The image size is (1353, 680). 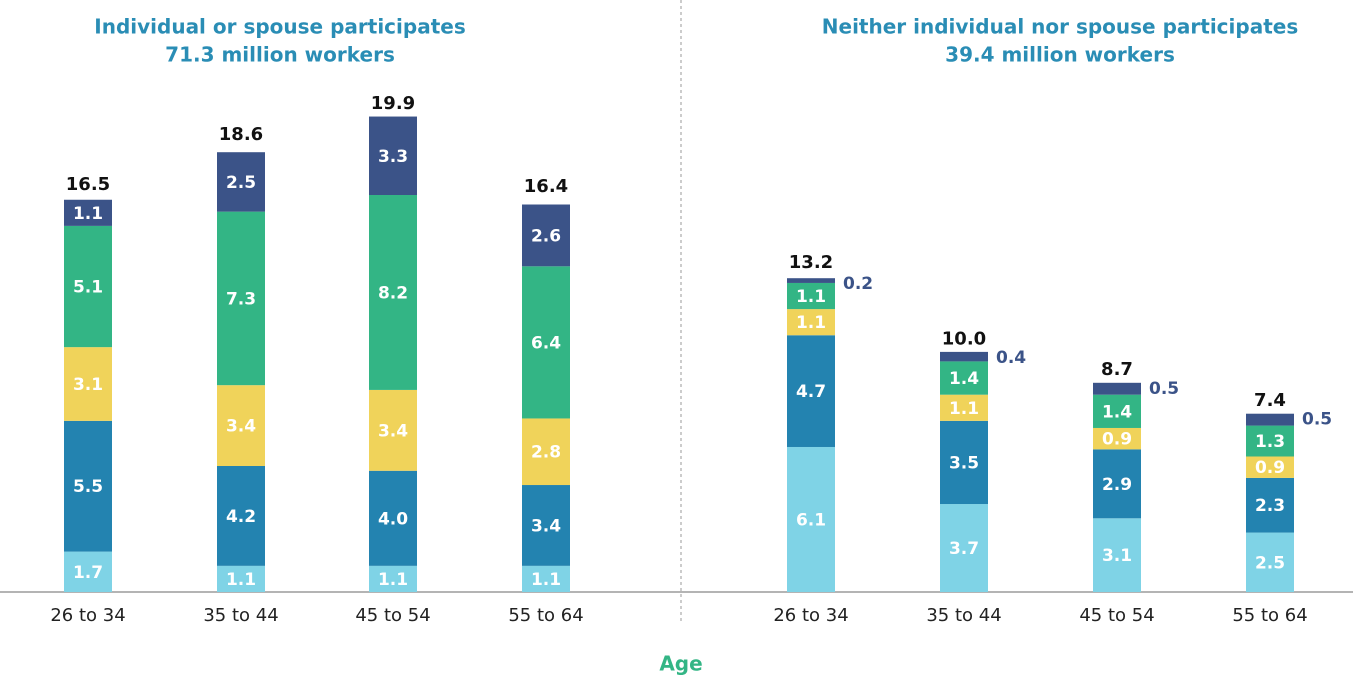 I want to click on segment-label: 5.5, so click(x=88, y=487).